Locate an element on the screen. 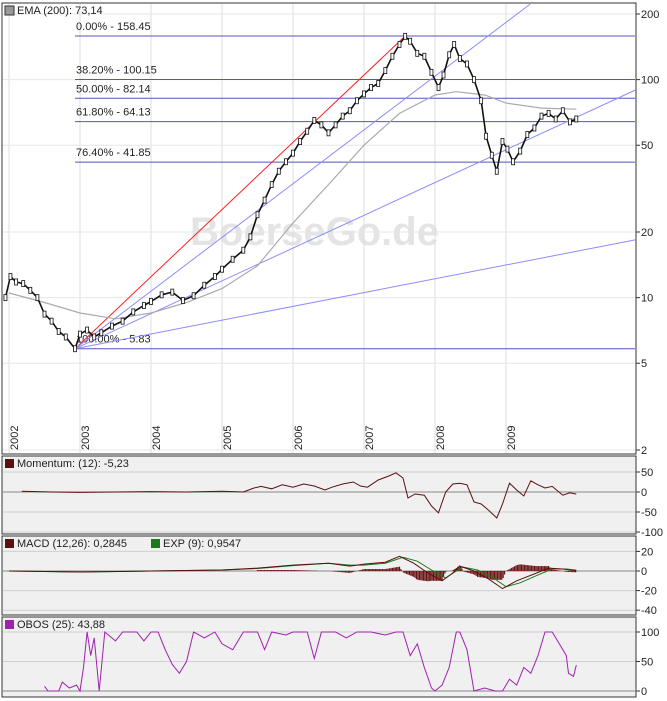  obos-line is located at coordinates (310, 662).